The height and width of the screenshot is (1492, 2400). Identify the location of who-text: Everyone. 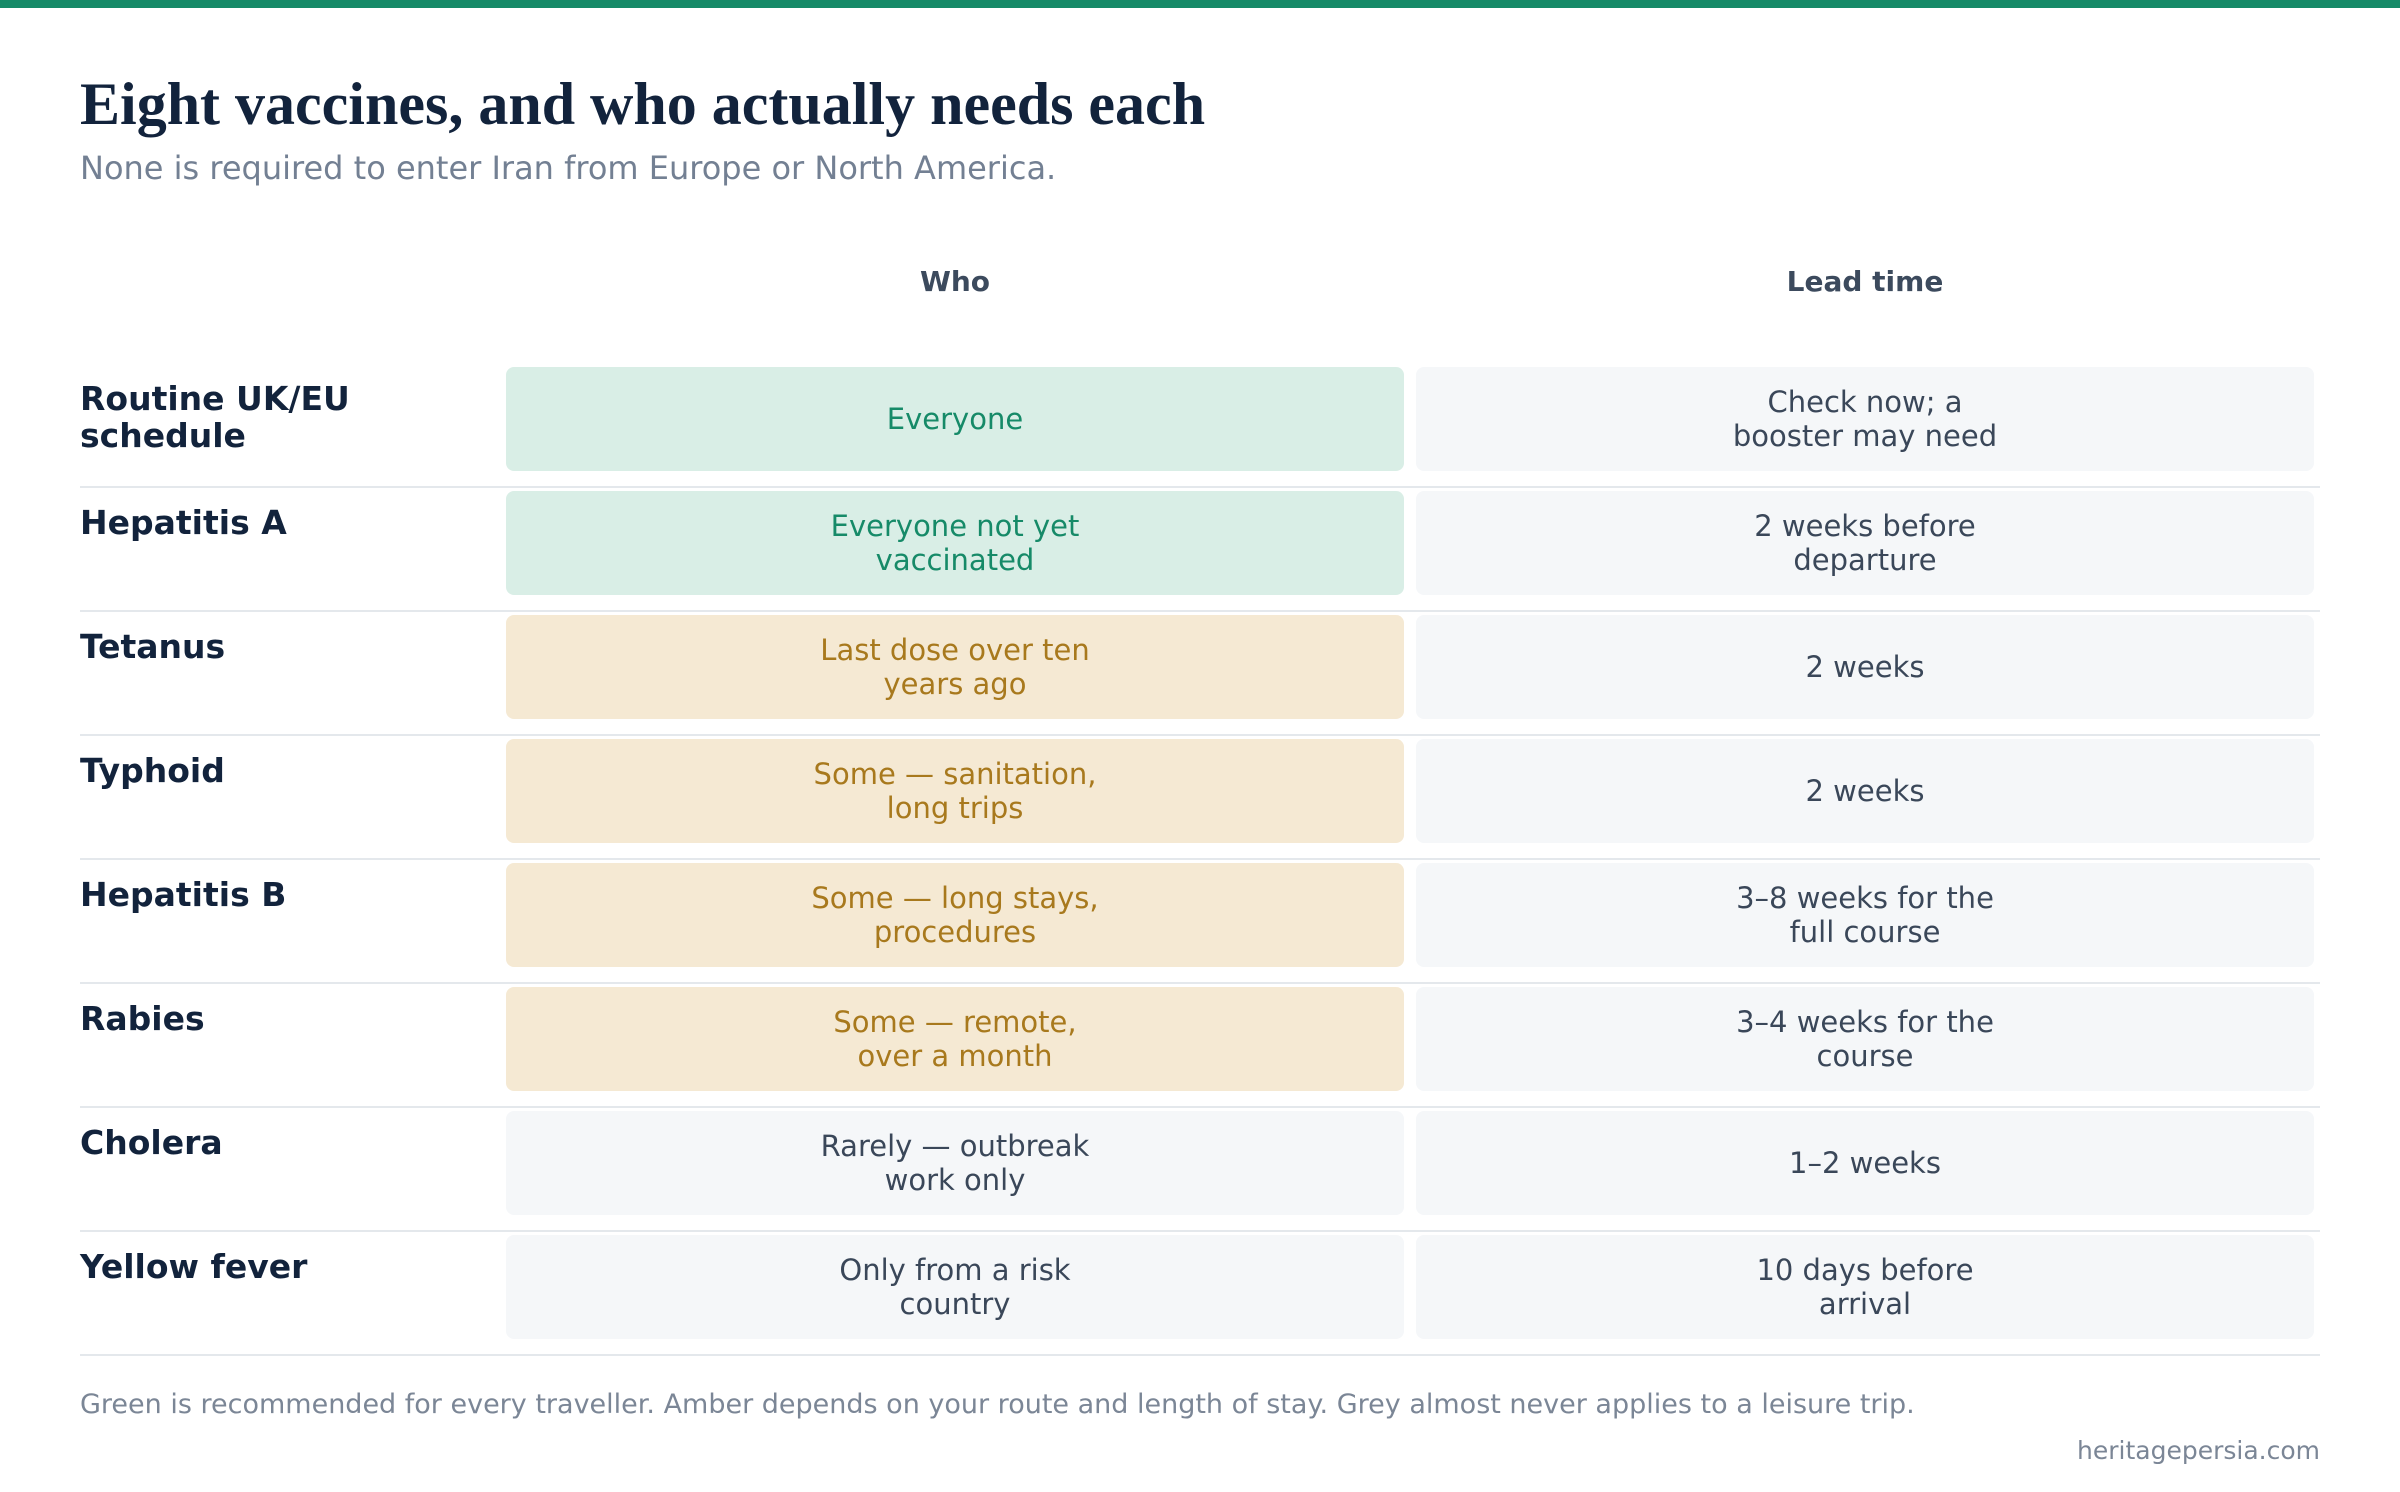
(955, 419).